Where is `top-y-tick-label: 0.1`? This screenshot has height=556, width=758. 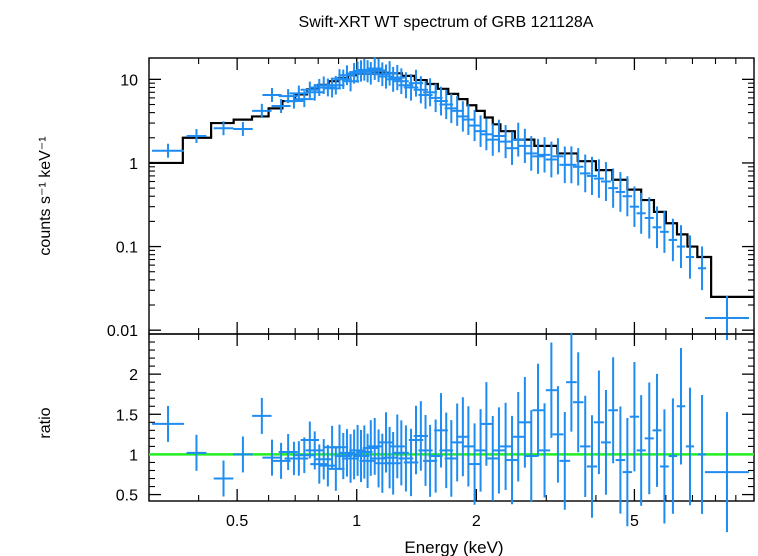 top-y-tick-label: 0.1 is located at coordinates (127, 248).